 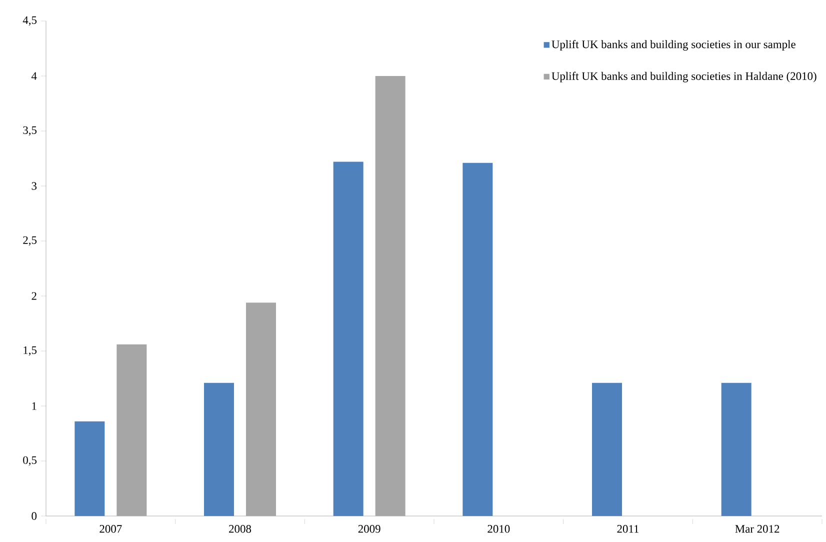 I want to click on y-tick-label: 2, so click(x=34, y=296).